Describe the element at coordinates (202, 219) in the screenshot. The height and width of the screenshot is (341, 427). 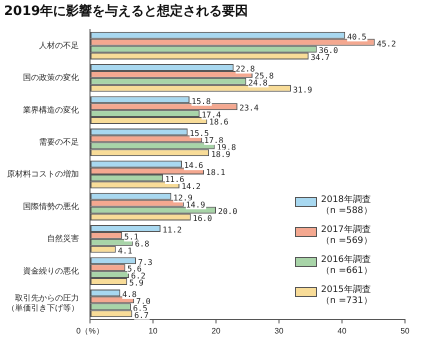
I see `data-label: 16.0` at that location.